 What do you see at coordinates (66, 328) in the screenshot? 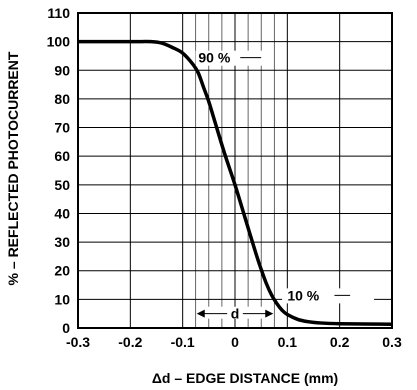
I see `y-tick-label: 0` at bounding box center [66, 328].